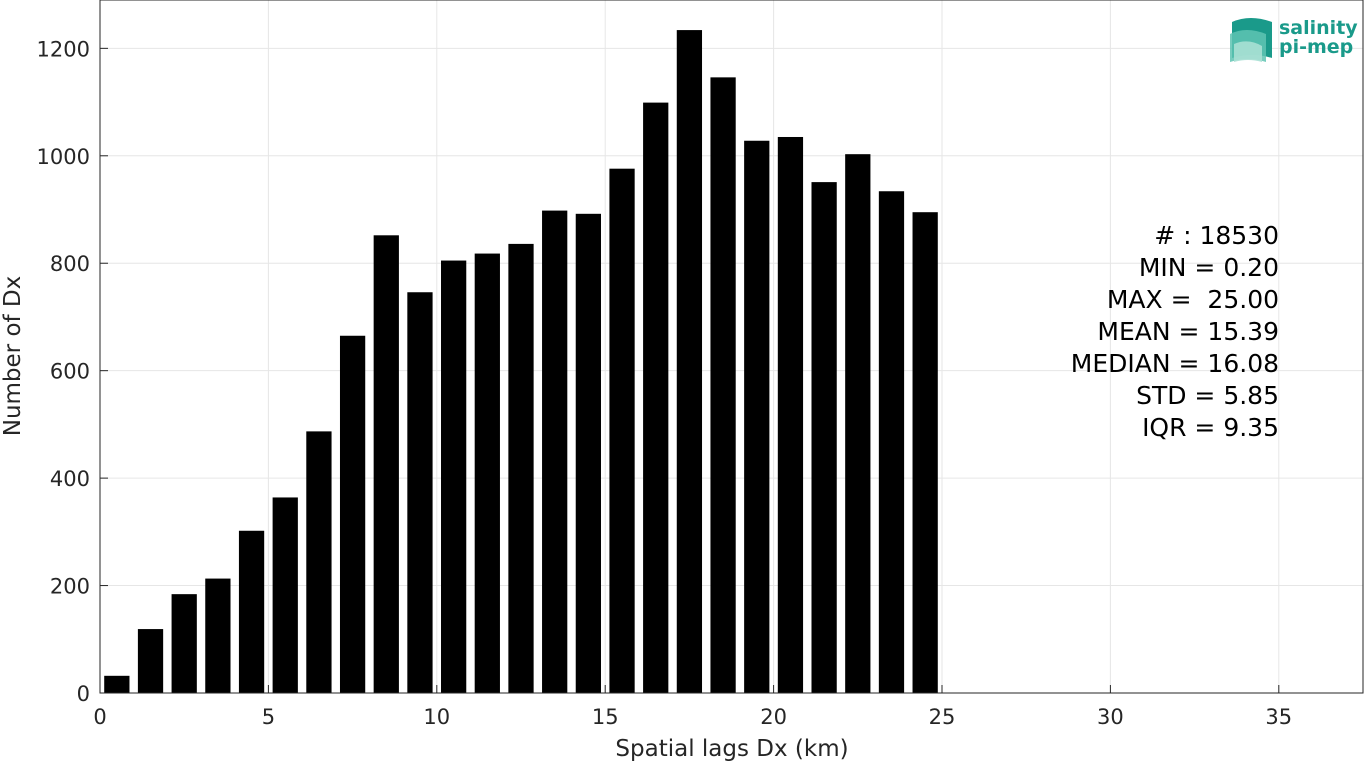 The height and width of the screenshot is (763, 1365). What do you see at coordinates (1316, 47) in the screenshot?
I see `logo-line-2: pi-mep` at bounding box center [1316, 47].